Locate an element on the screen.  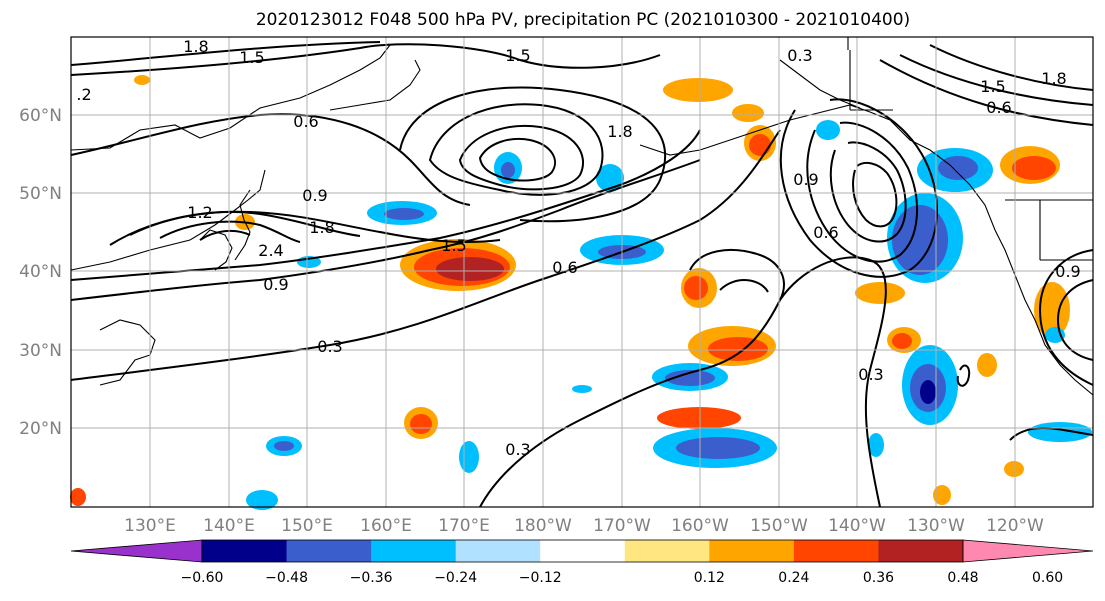
contour-label: 2.4 is located at coordinates (270, 250).